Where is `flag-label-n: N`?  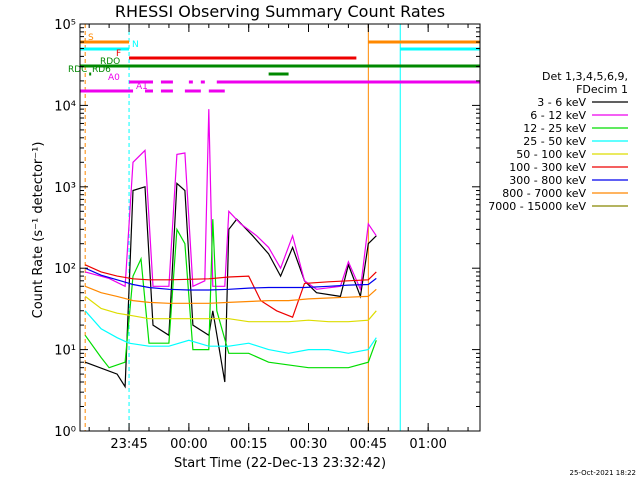 flag-label-n: N is located at coordinates (135, 45).